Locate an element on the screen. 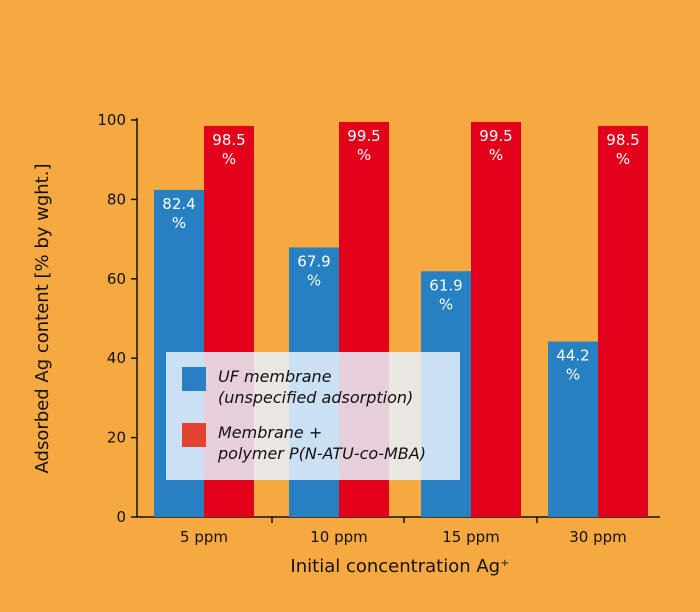 Image resolution: width=700 pixels, height=612 pixels. y-axis-title: Adsorbed Ag content [% by wght.] is located at coordinates (42, 319).